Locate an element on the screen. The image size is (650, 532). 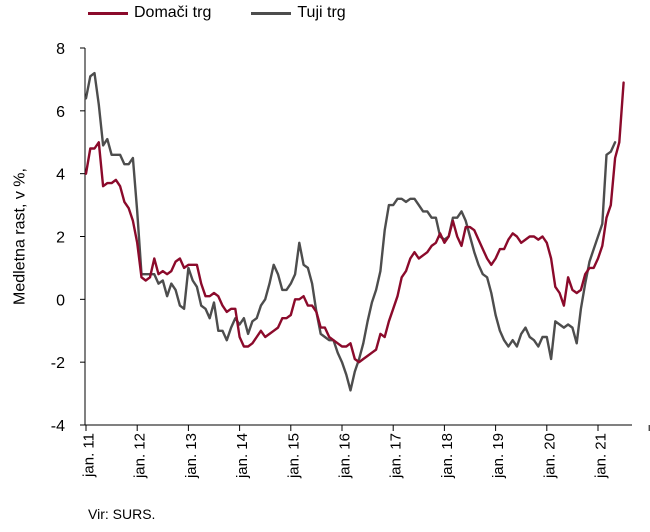
legend-swatch-foreign is located at coordinates (271, 13).